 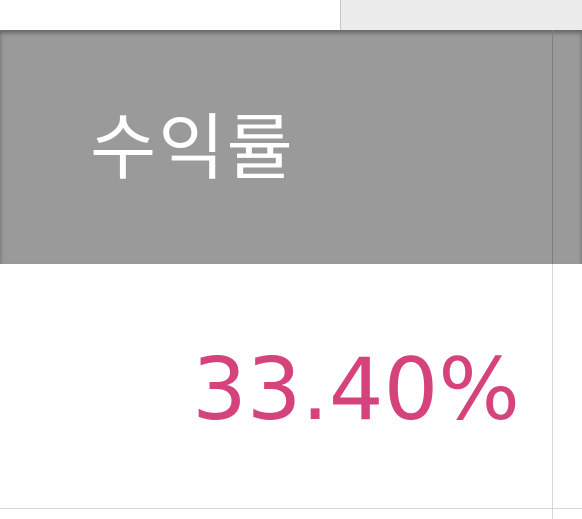 What do you see at coordinates (461, 15) in the screenshot?
I see `adjacent-cell` at bounding box center [461, 15].